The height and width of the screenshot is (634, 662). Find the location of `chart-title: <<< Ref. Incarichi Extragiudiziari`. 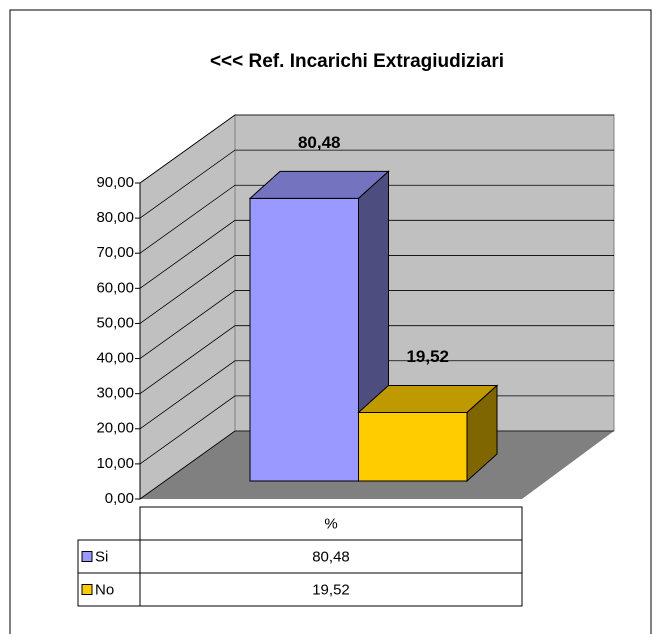

chart-title: <<< Ref. Incarichi Extragiudiziari is located at coordinates (357, 61).